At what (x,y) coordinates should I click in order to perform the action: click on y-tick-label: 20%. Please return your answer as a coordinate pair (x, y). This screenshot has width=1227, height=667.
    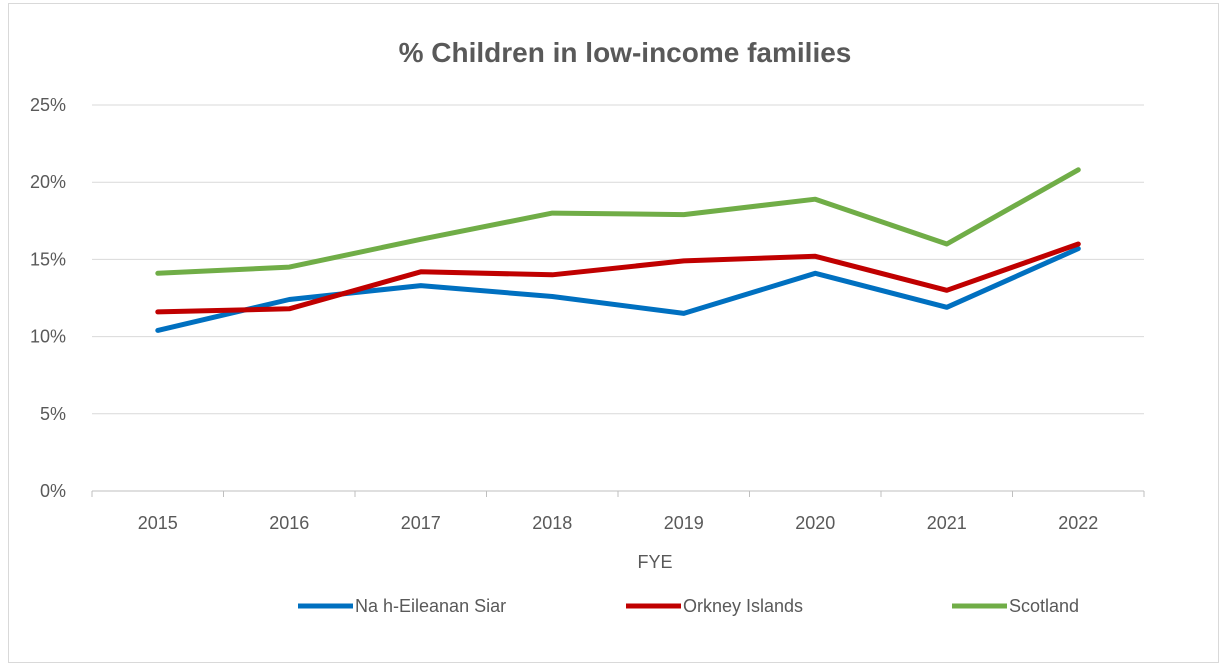
    Looking at the image, I should click on (48, 182).